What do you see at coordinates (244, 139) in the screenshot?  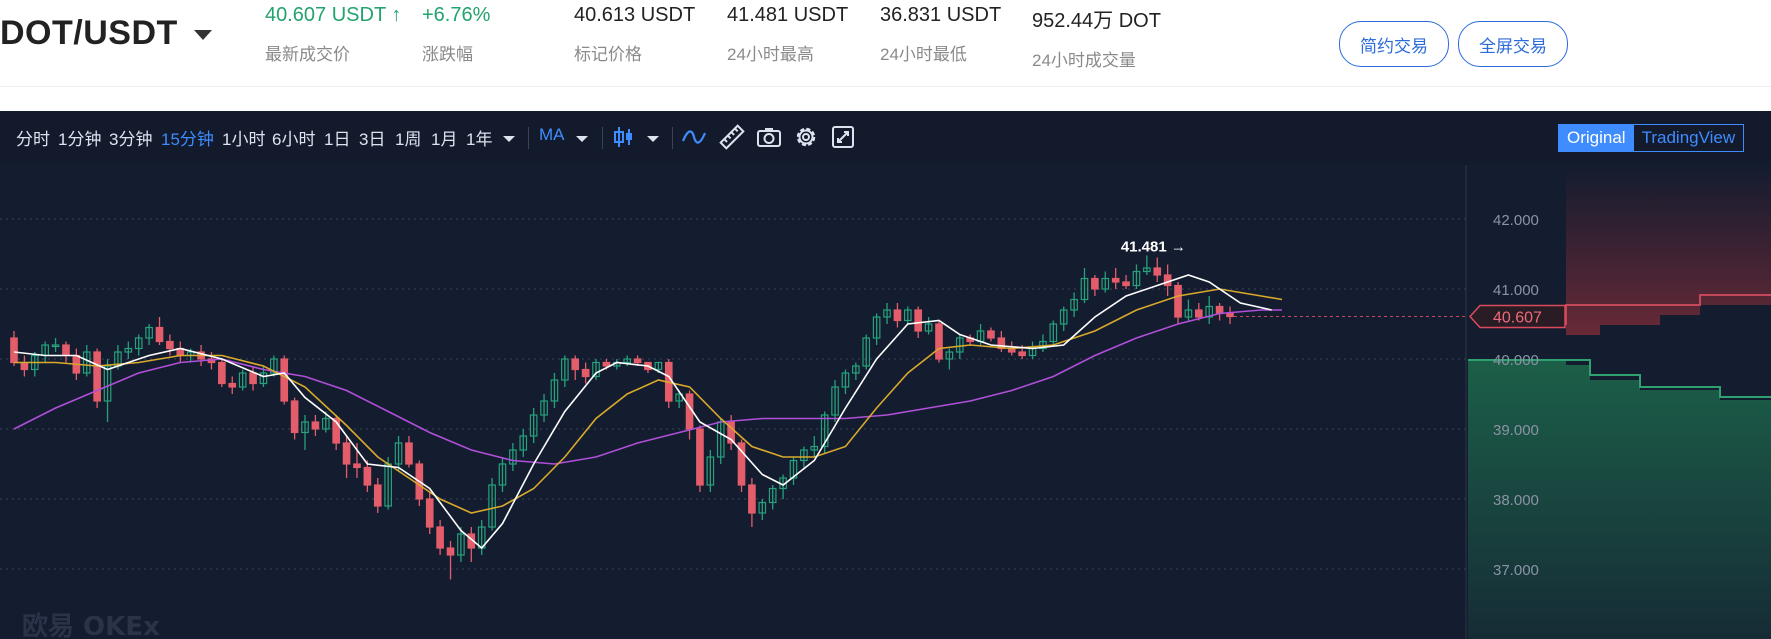 I see `interval-1h: 1小时` at bounding box center [244, 139].